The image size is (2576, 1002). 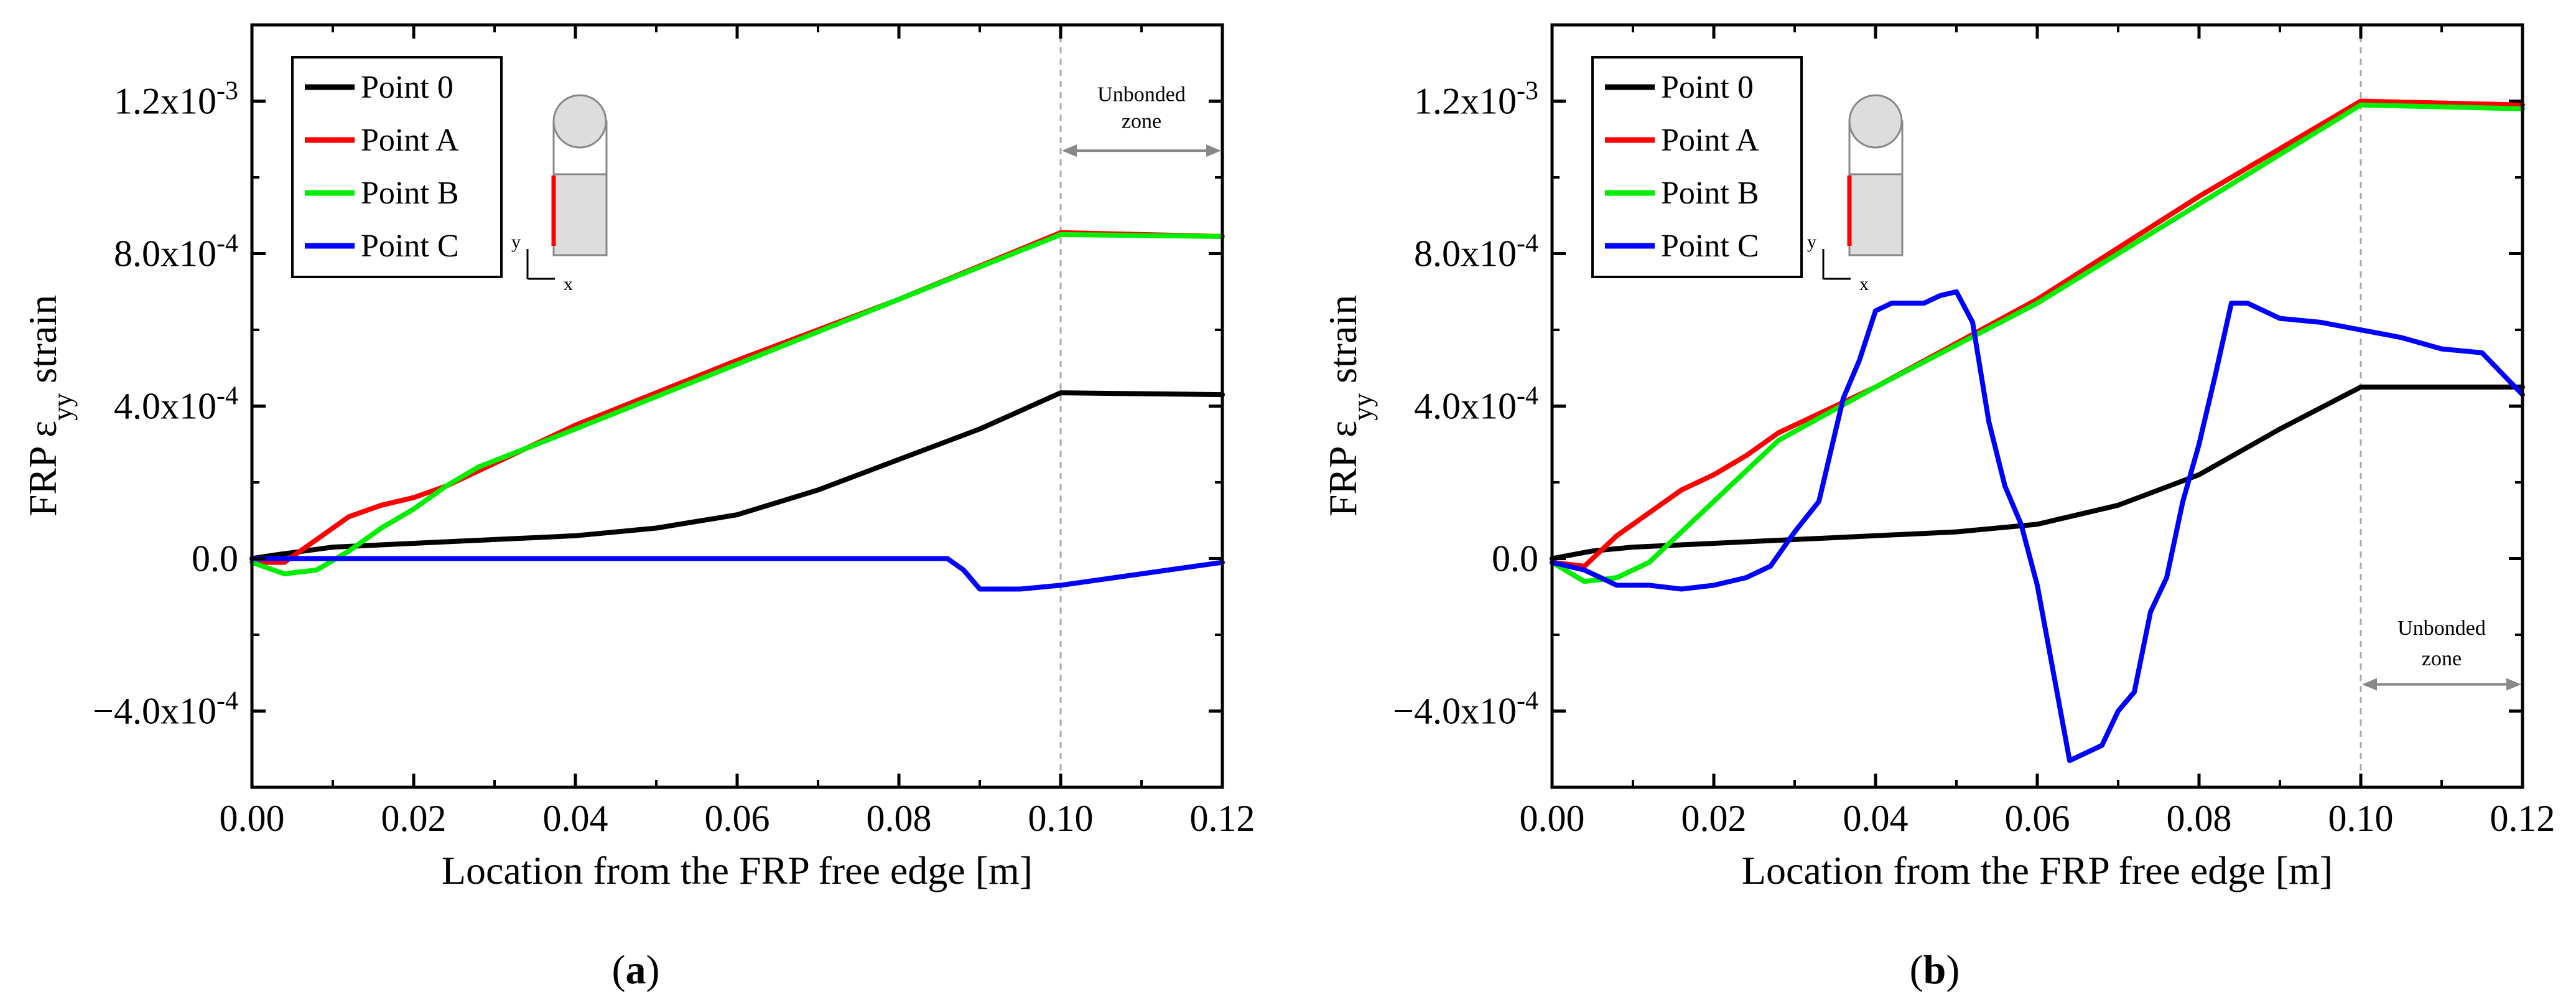 What do you see at coordinates (1343, 469) in the screenshot?
I see `panel-b-y-axis-title-prefix: FRP ε` at bounding box center [1343, 469].